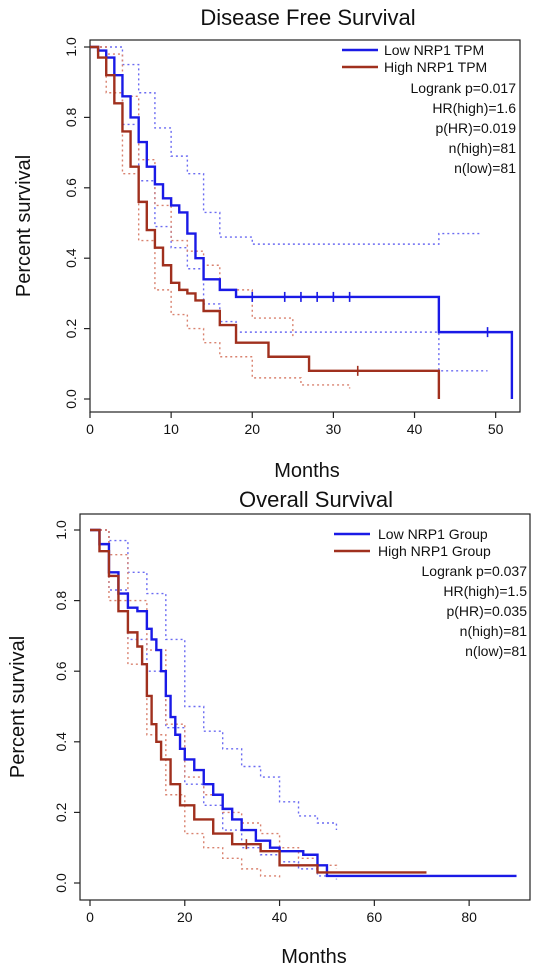 The height and width of the screenshot is (973, 550). Describe the element at coordinates (375, 917) in the screenshot. I see `x-tick-label: 60` at that location.